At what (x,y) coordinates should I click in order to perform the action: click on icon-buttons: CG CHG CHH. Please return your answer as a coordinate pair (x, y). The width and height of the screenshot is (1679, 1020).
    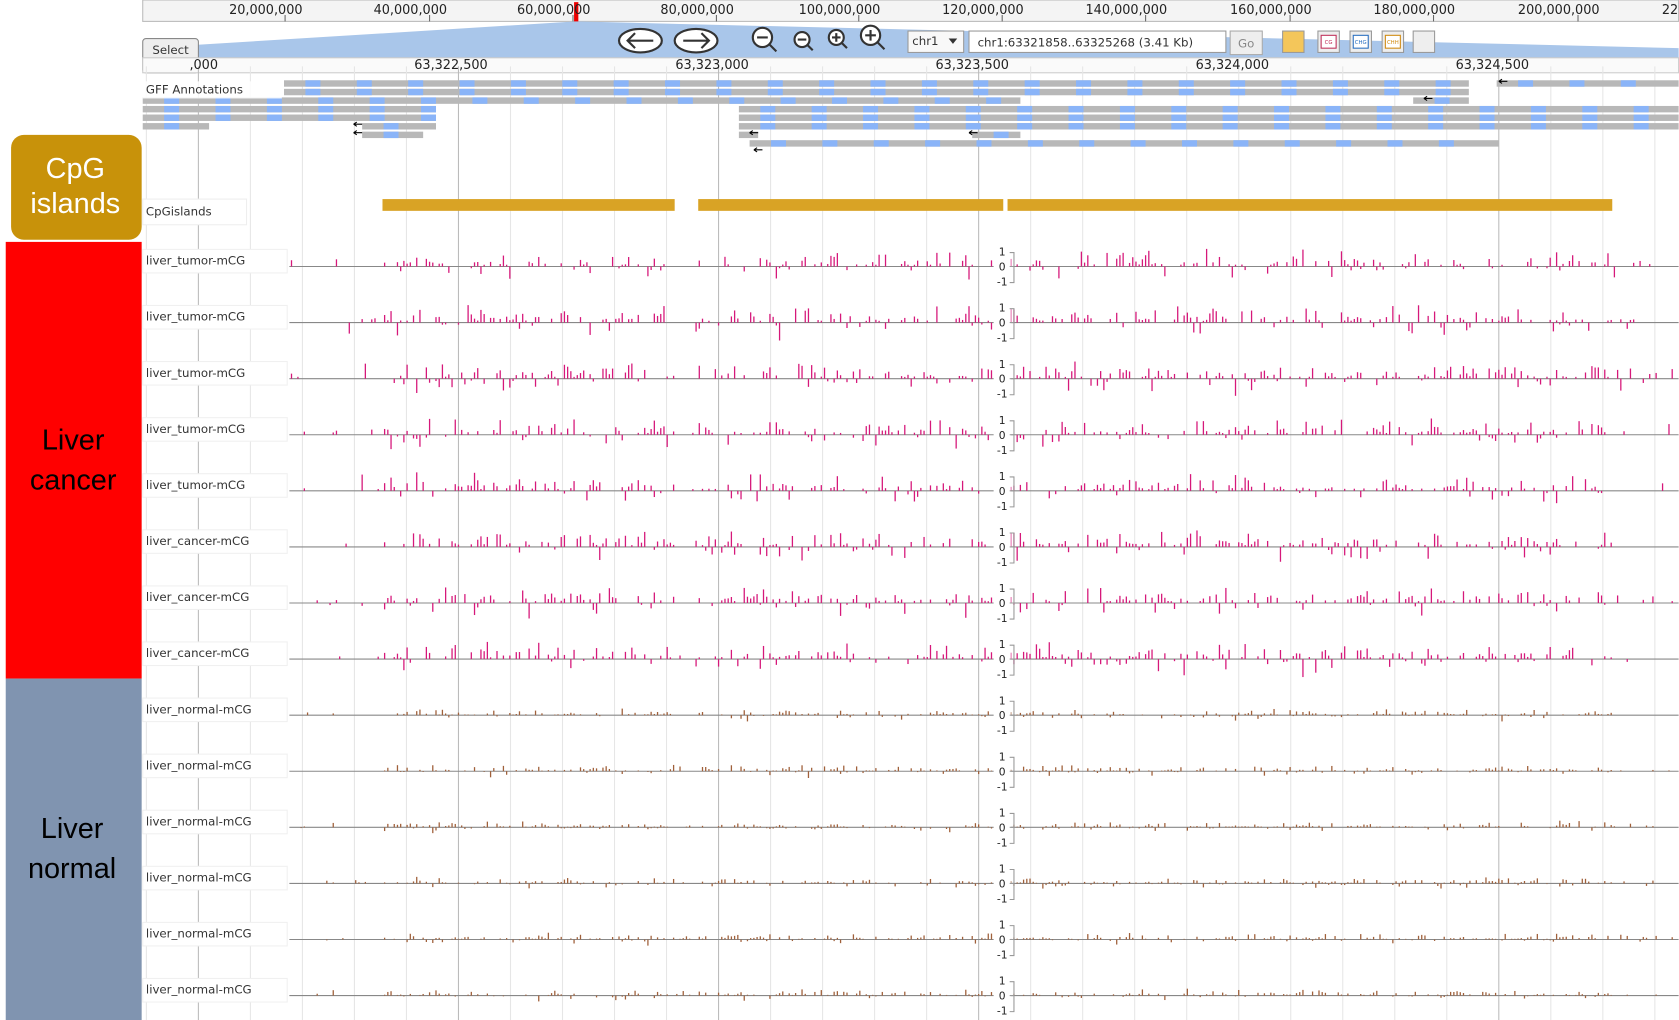
    Looking at the image, I should click on (1361, 41).